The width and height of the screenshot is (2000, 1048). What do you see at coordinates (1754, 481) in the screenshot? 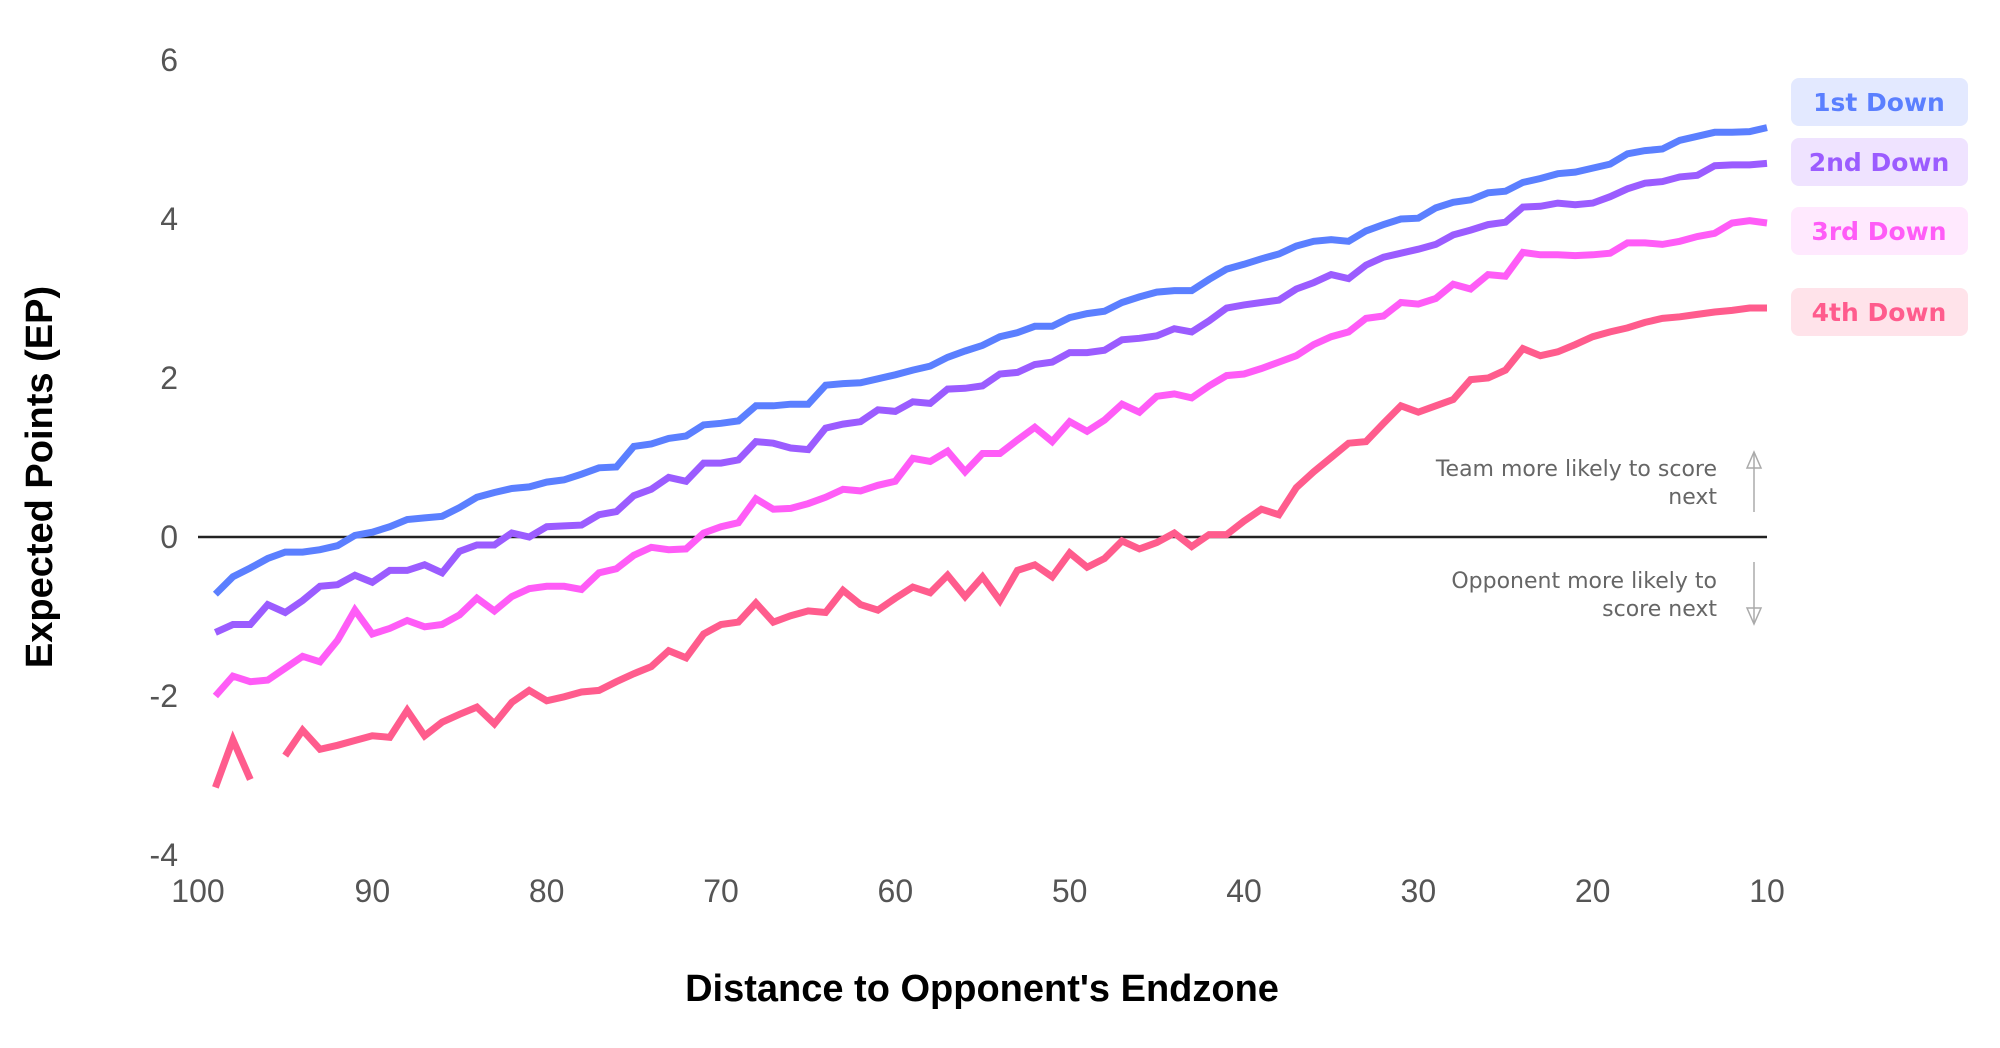
I see `arrow-up-icon` at bounding box center [1754, 481].